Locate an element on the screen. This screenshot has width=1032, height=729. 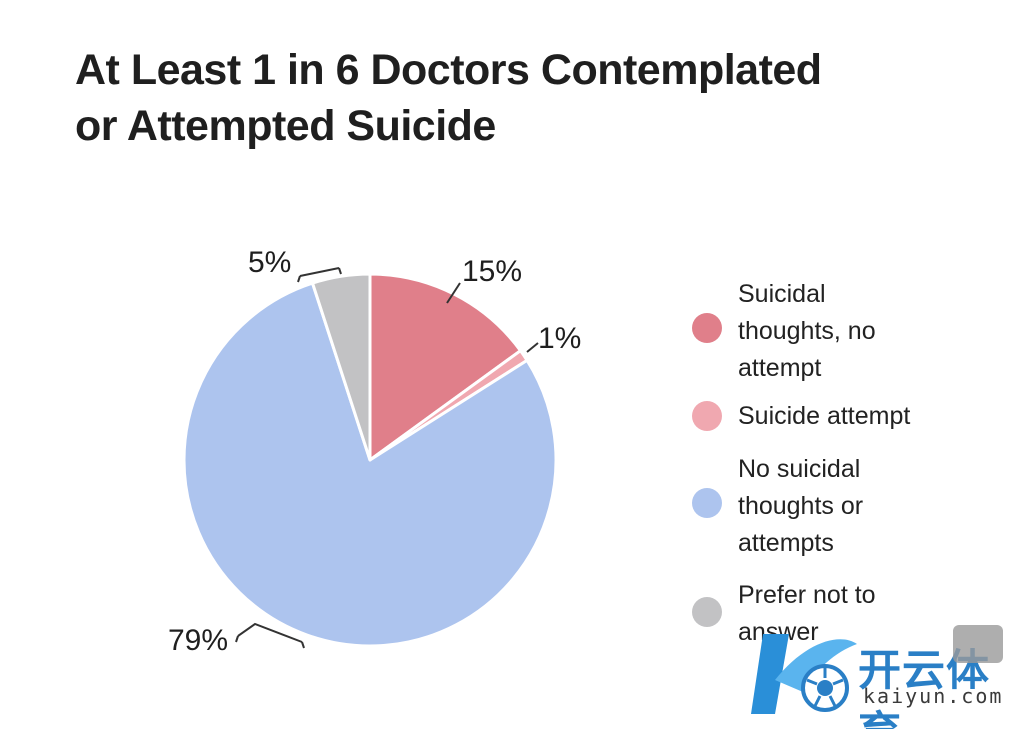
watermark: 开云体育 kaiyun.com is located at coordinates (888, 675).